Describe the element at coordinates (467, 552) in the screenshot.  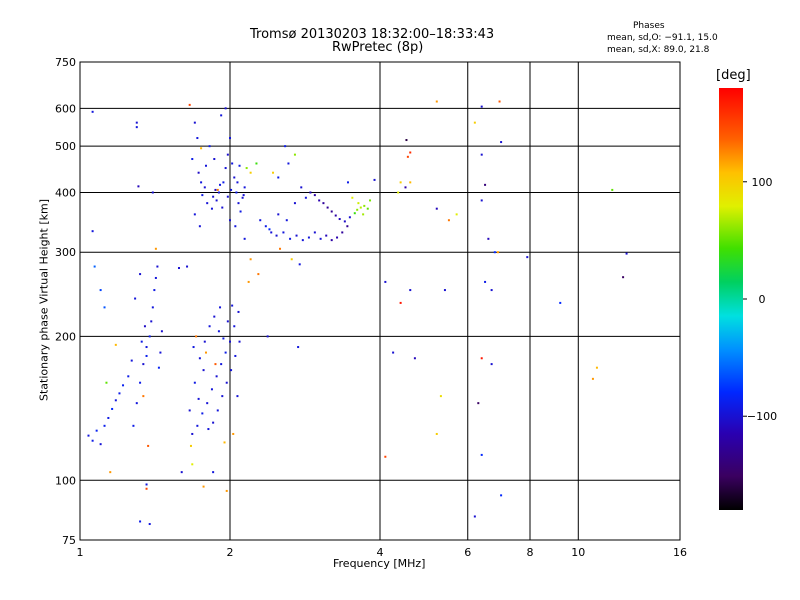
I see `x-tick-label: 6` at that location.